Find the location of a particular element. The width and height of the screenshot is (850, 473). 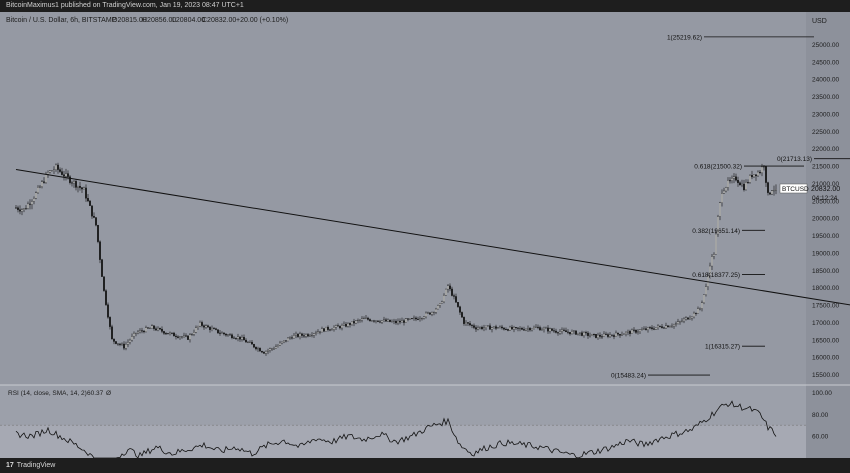

rsi-label: RSI (14, close, SMA, 14, 2) is located at coordinates (47, 393).